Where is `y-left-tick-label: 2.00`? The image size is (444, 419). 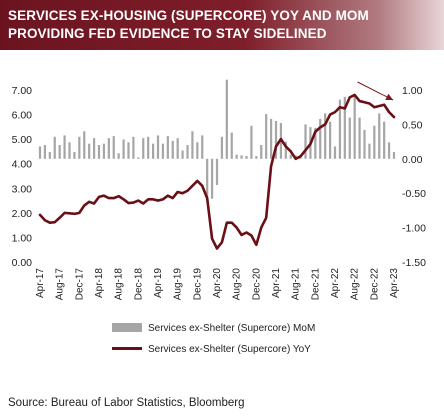 y-left-tick-label: 2.00 is located at coordinates (22, 214).